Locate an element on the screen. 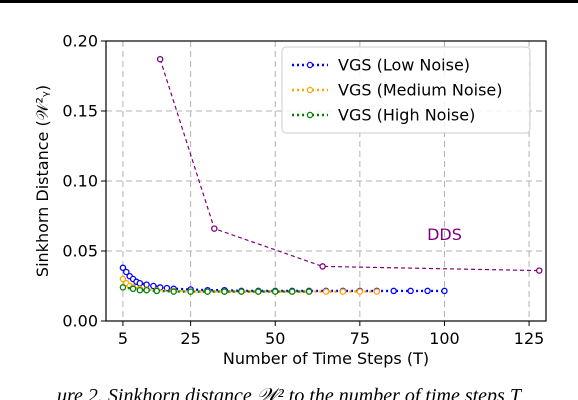 The height and width of the screenshot is (400, 578). y-tick-label: 0.05 is located at coordinates (80, 251).